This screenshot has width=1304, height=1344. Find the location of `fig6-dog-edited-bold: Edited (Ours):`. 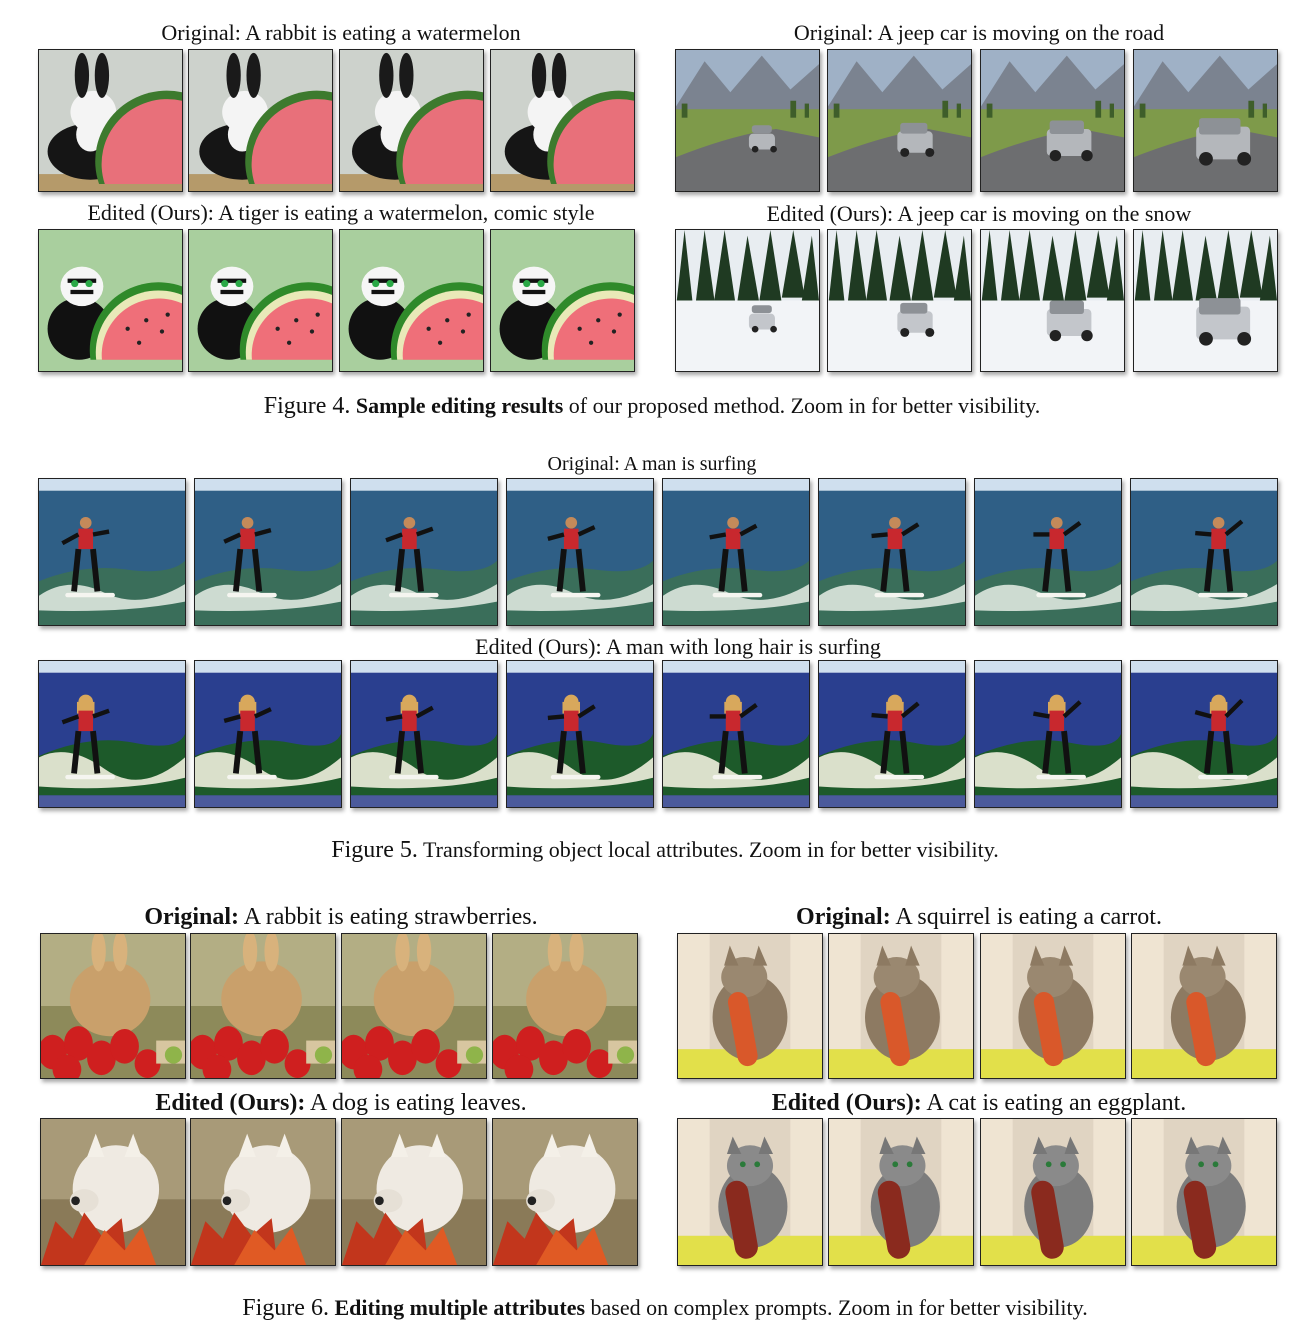

fig6-dog-edited-bold: Edited (Ours): is located at coordinates (230, 1103).